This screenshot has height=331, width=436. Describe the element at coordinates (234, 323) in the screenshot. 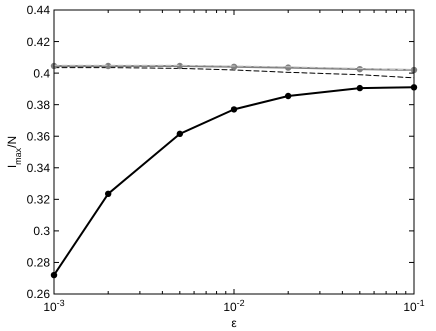

I see `x-axis-title: ε` at that location.